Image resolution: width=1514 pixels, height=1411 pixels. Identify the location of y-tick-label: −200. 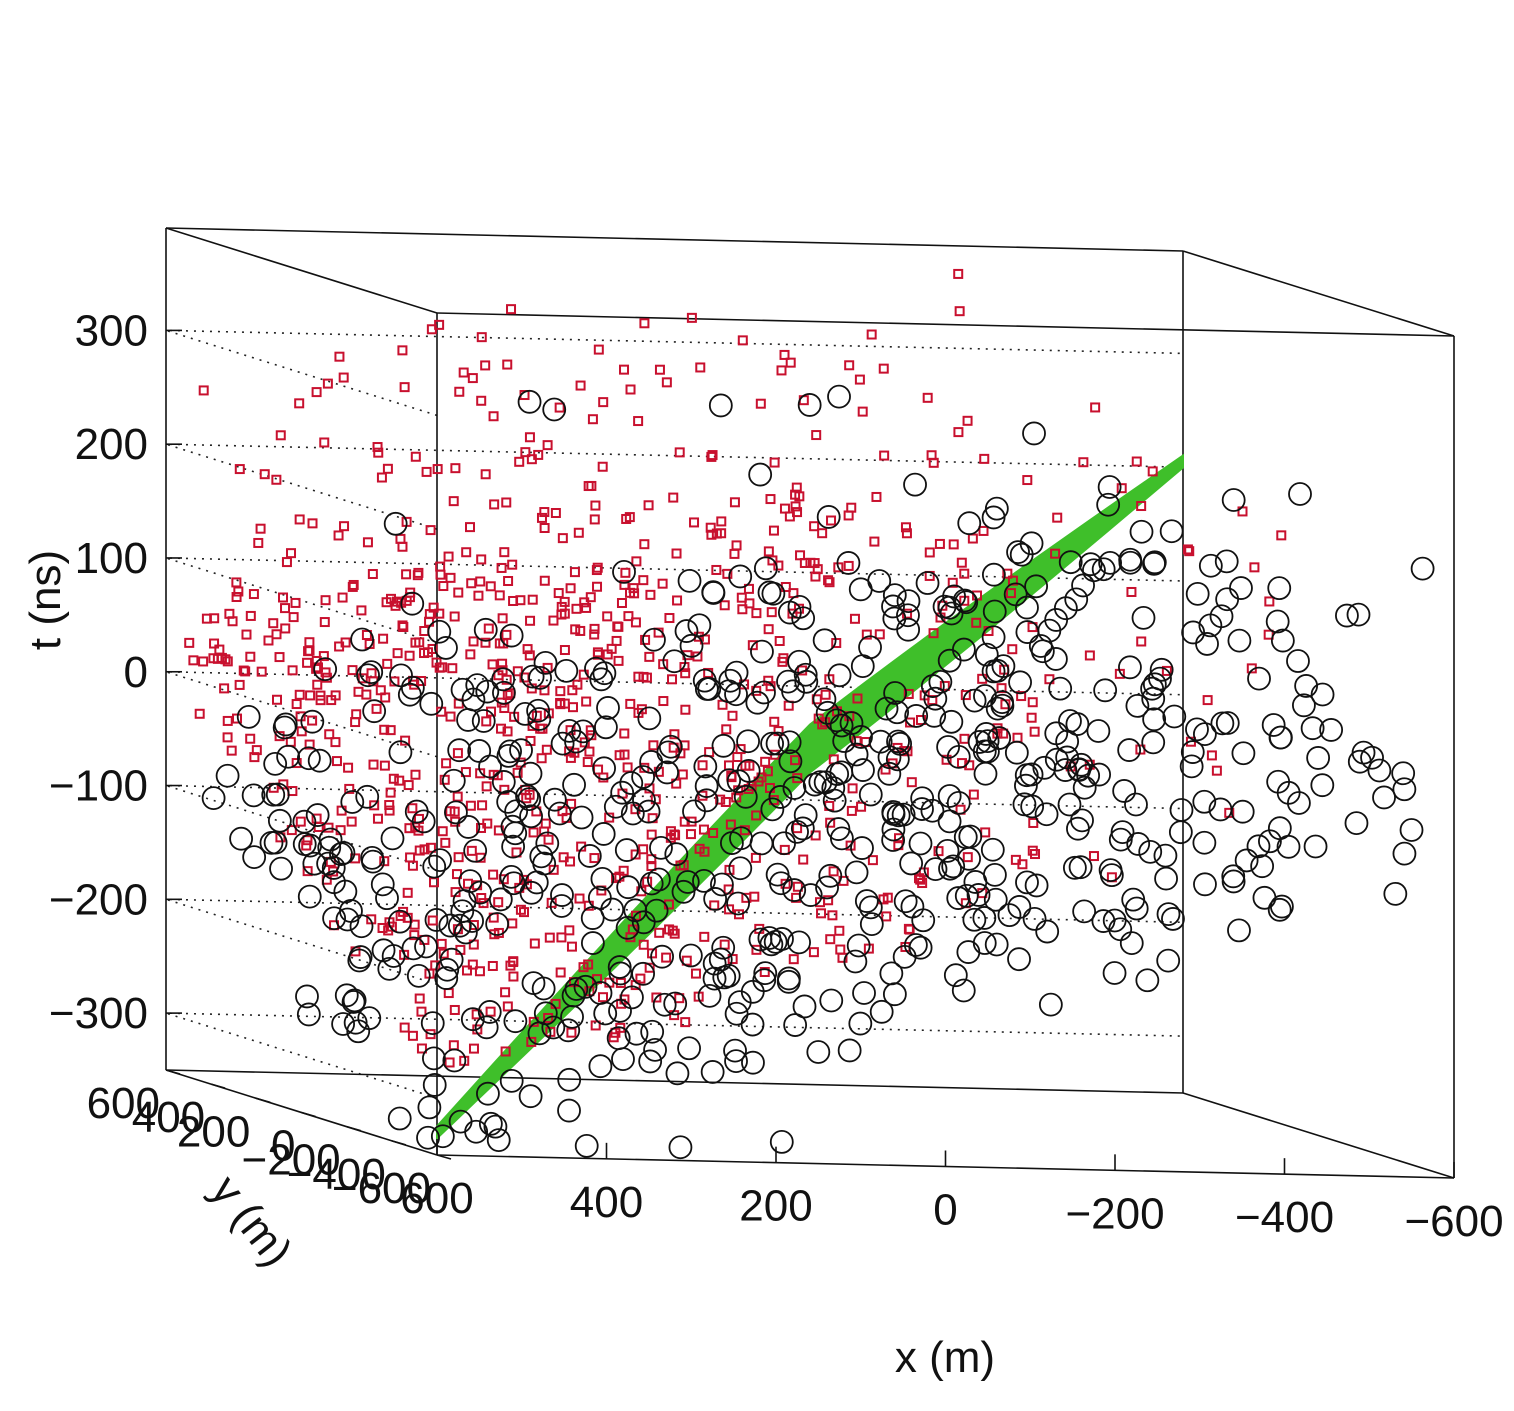
(291, 1160).